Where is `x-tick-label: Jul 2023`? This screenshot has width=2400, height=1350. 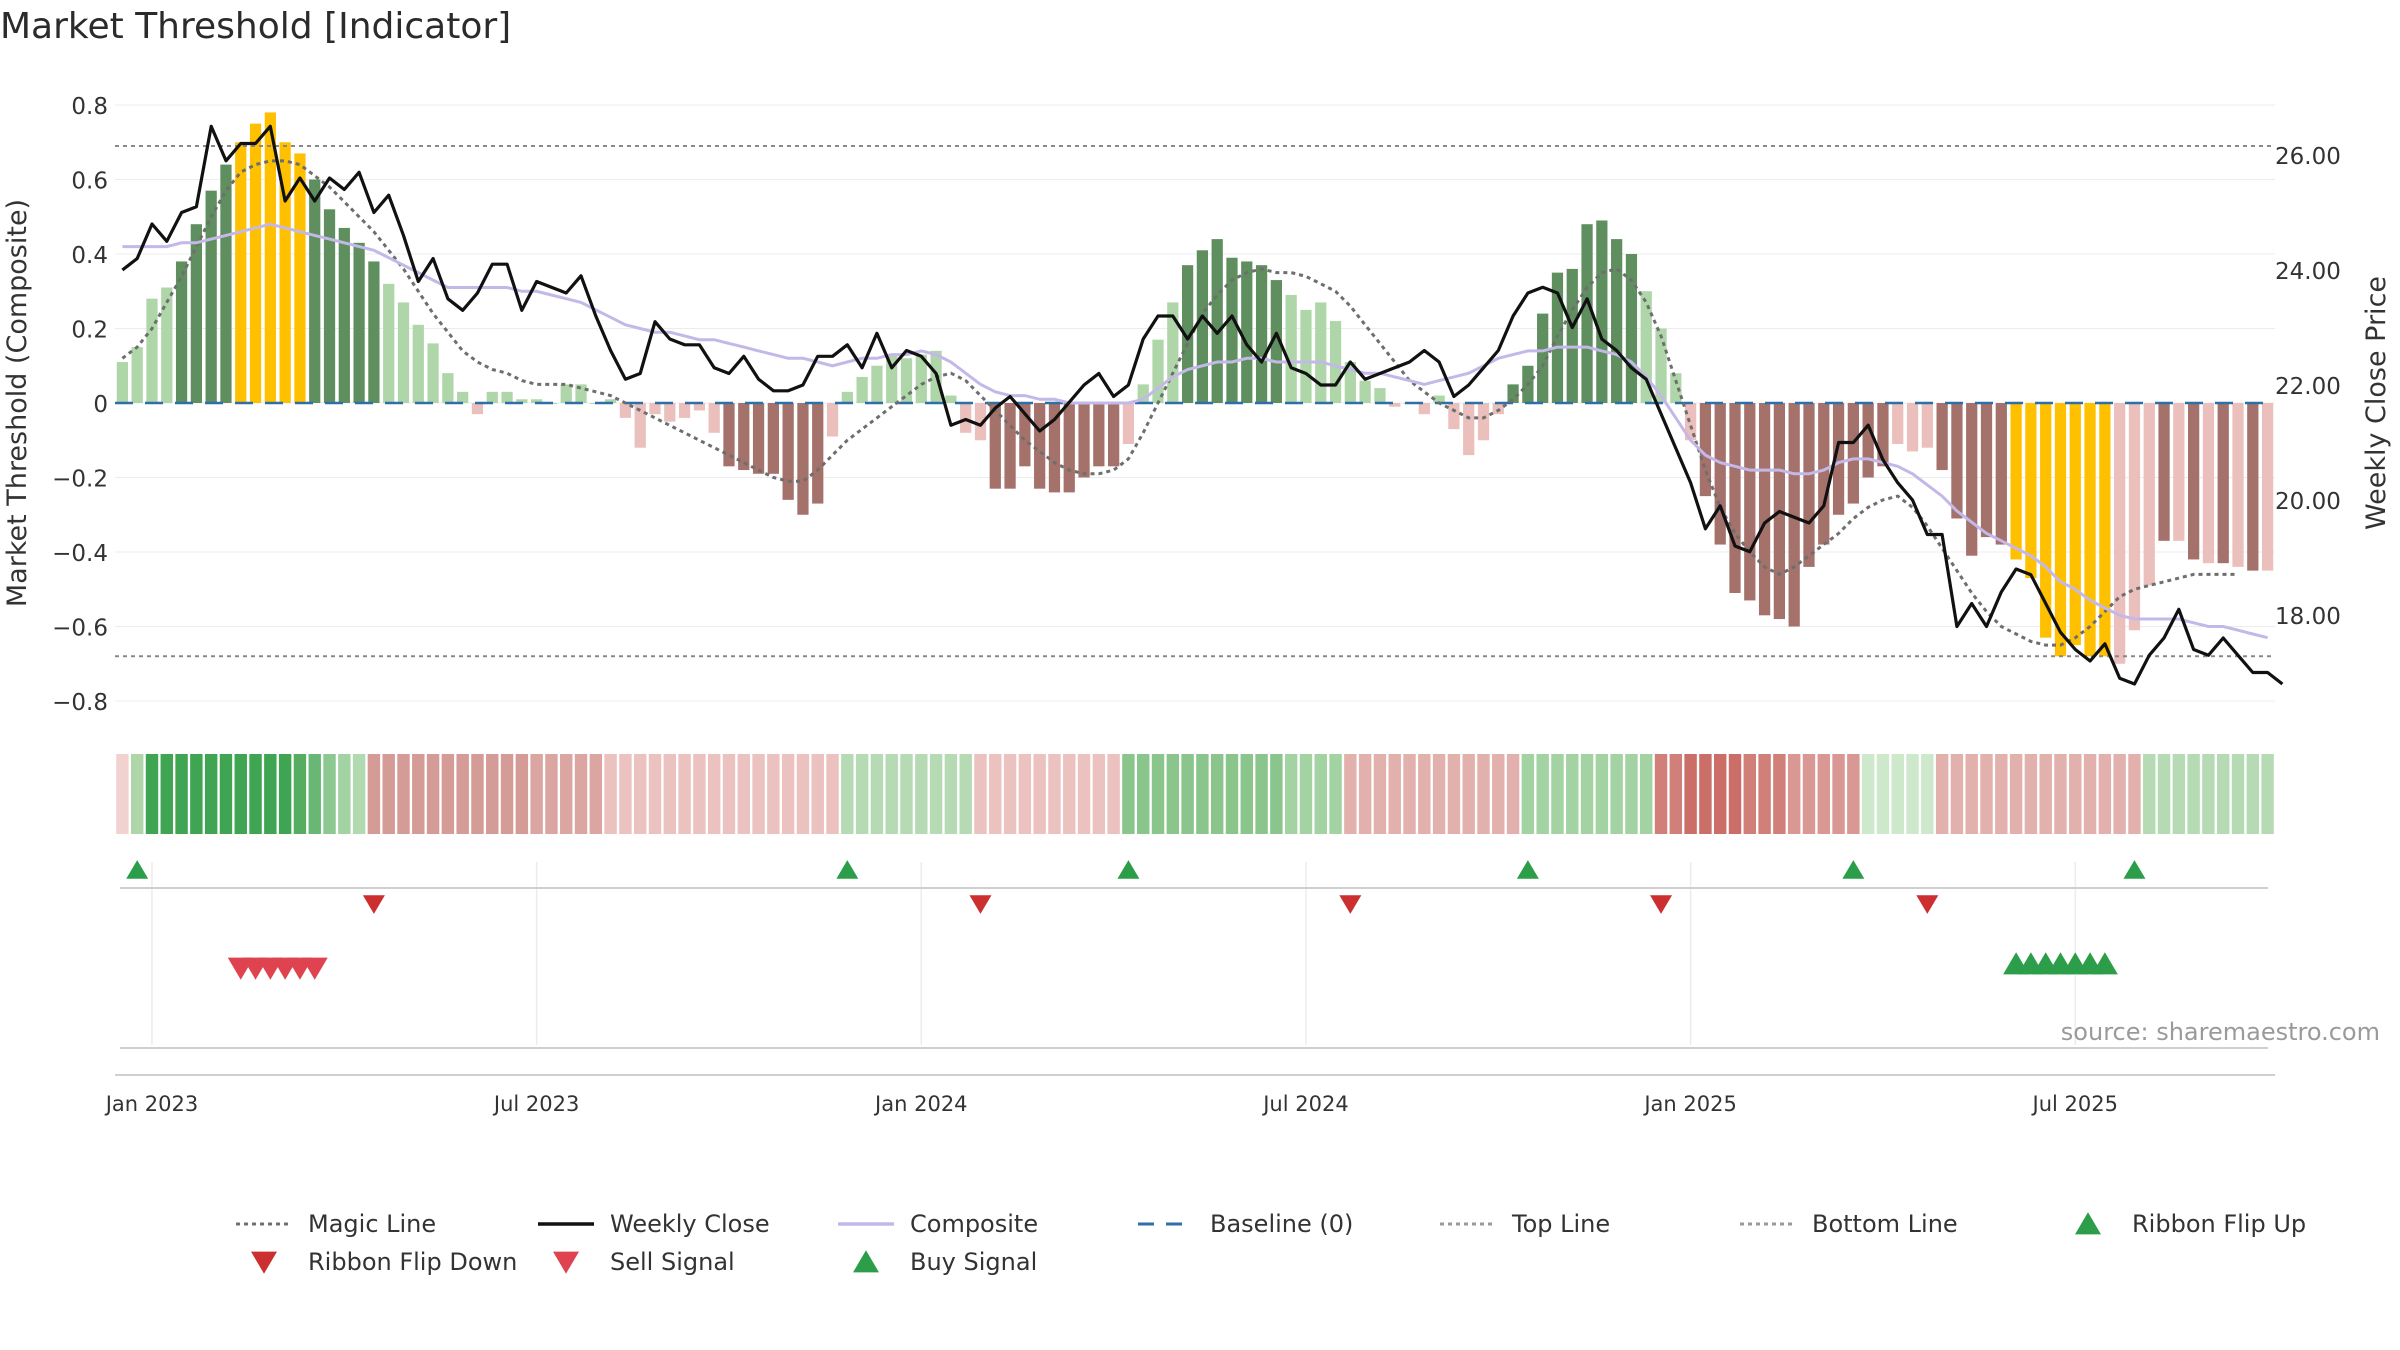
x-tick-label: Jul 2023 is located at coordinates (535, 1104).